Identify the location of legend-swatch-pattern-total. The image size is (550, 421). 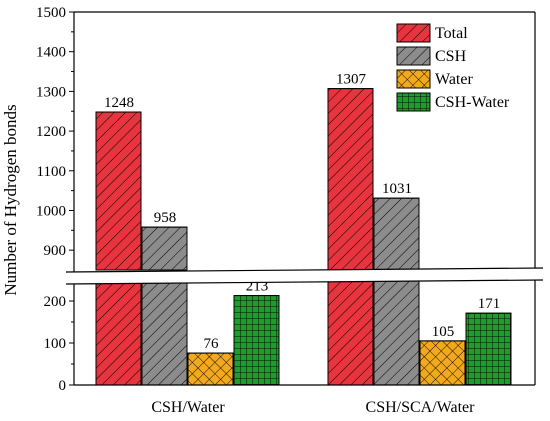
(413, 33).